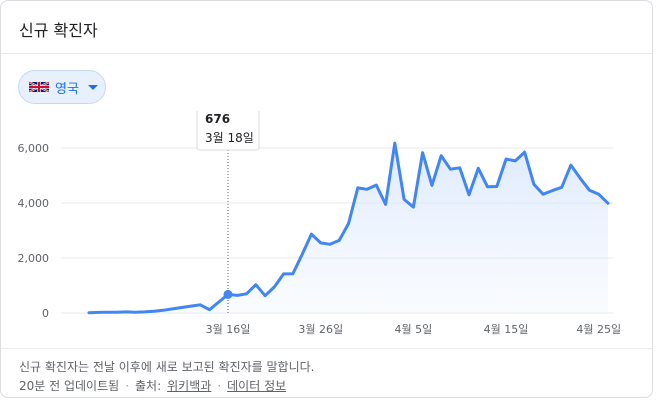 This screenshot has height=406, width=667. Describe the element at coordinates (326, 348) in the screenshot. I see `footer-divider` at that location.